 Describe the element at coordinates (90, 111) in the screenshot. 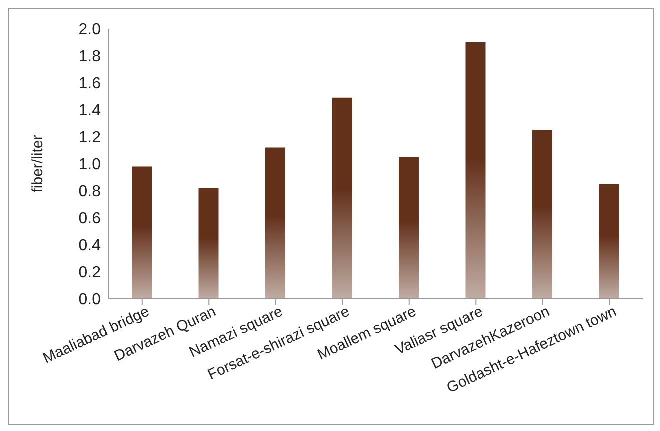

I see `y-tick-label: 1.4` at that location.